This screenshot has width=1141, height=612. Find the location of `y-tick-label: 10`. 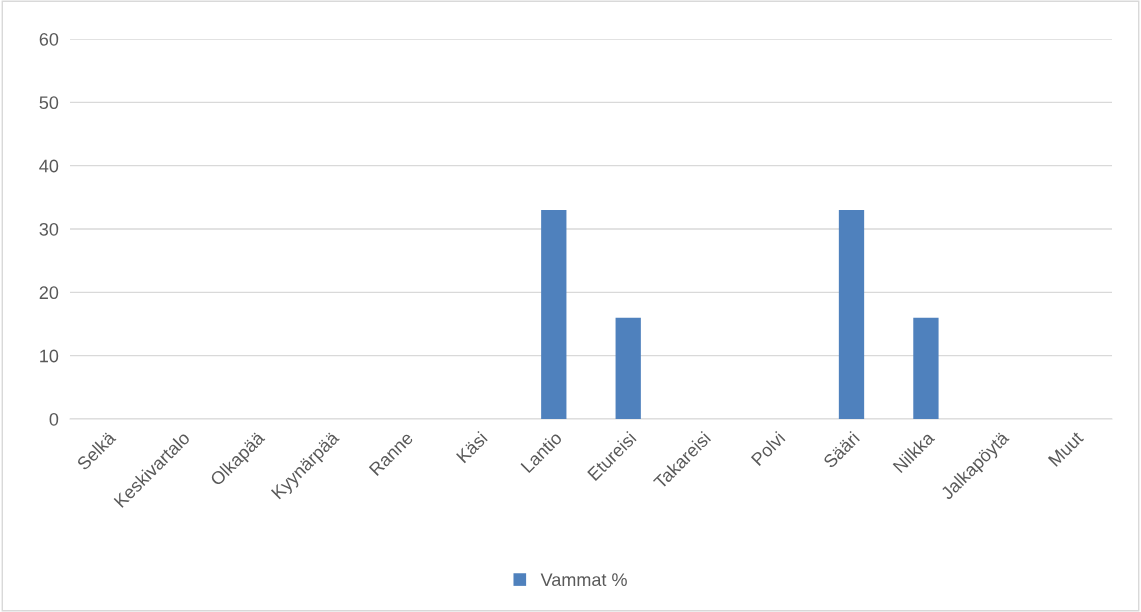

y-tick-label: 10 is located at coordinates (49, 356).